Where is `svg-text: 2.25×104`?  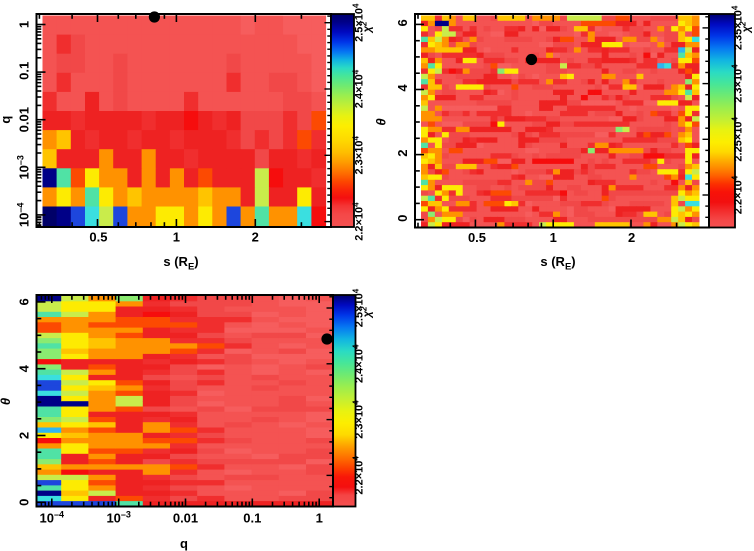
svg-text: 2.25×104 is located at coordinates (738, 138).